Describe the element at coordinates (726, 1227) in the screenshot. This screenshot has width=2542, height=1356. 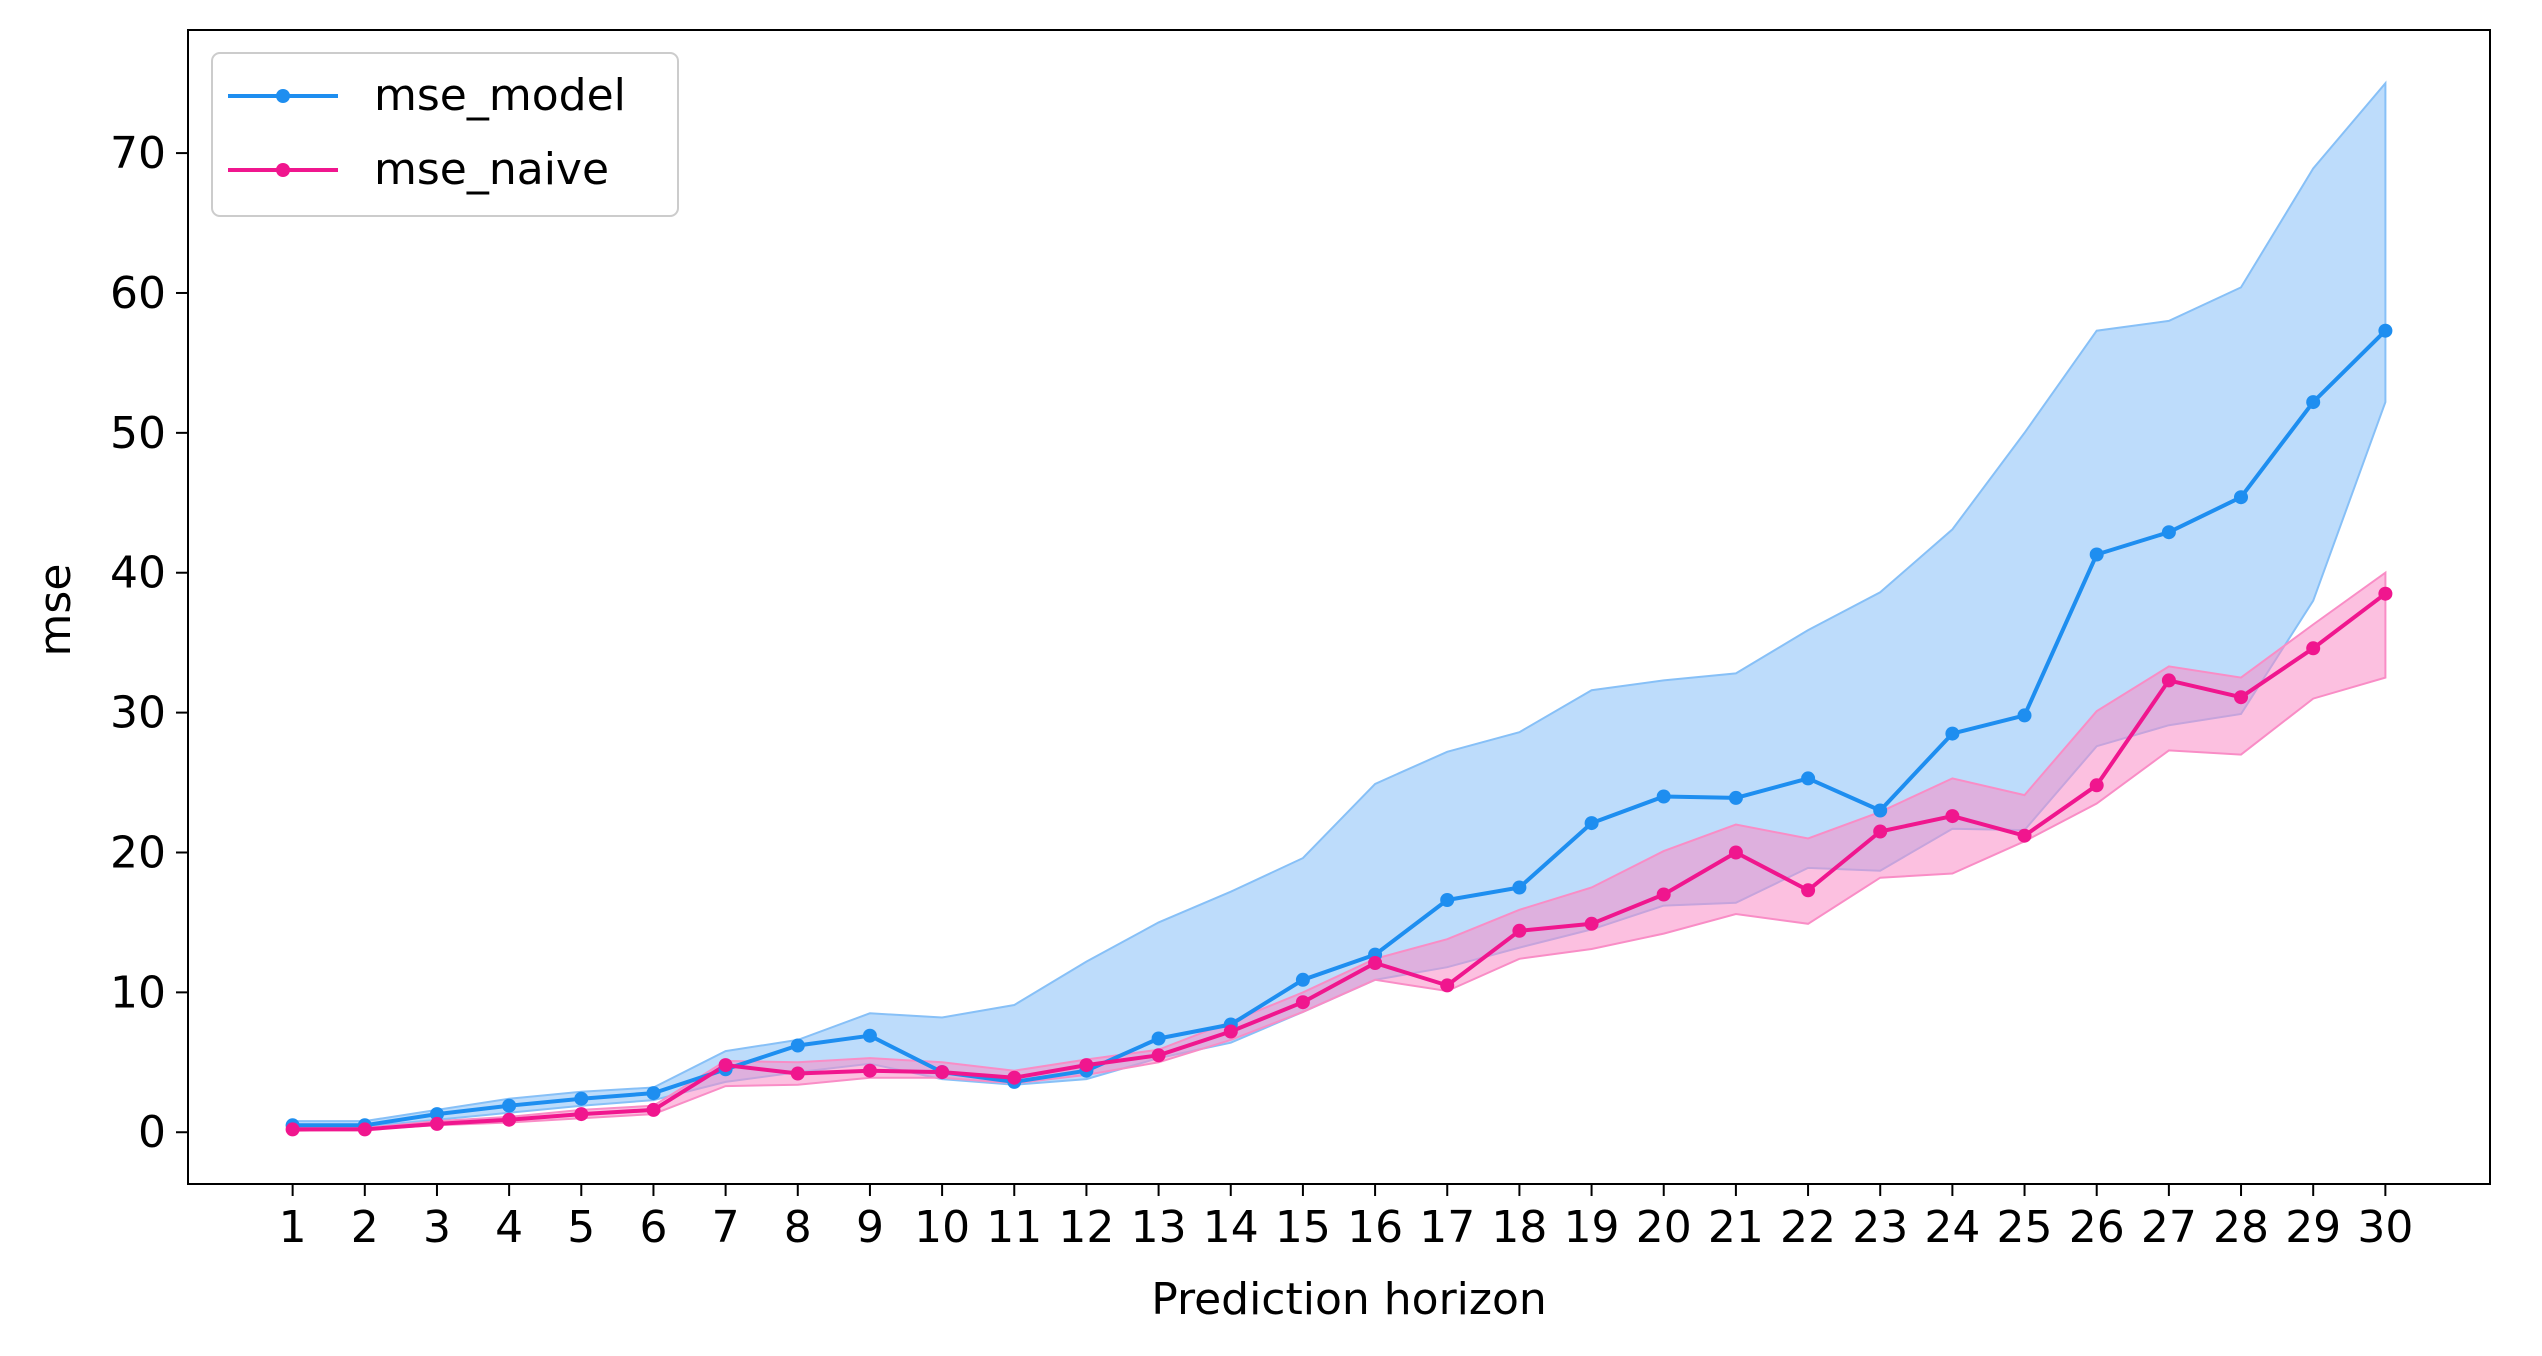
I see `x-tick-label: 7` at that location.